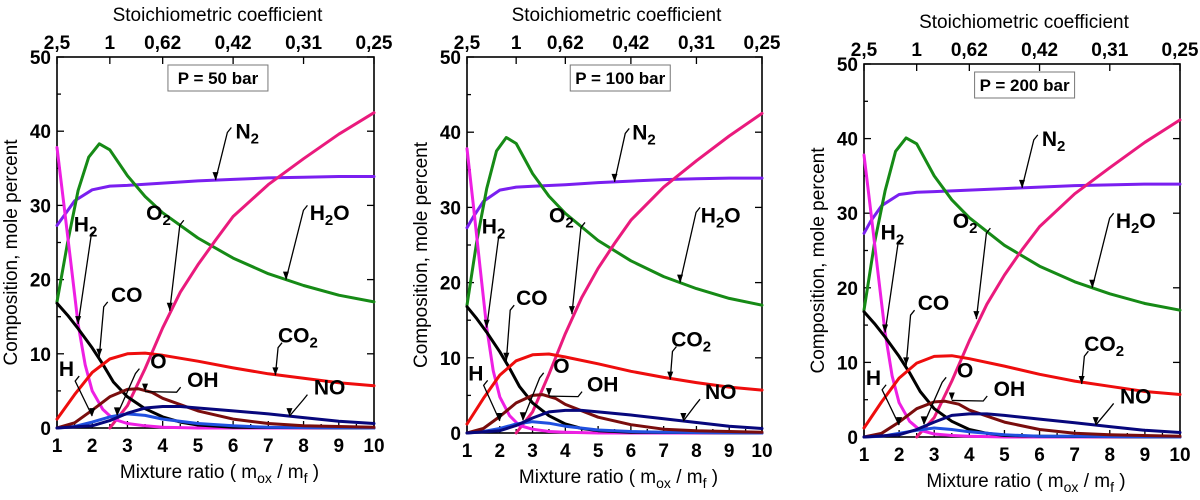 The width and height of the screenshot is (1200, 500). What do you see at coordinates (965, 370) in the screenshot?
I see `series-label-o: O` at bounding box center [965, 370].